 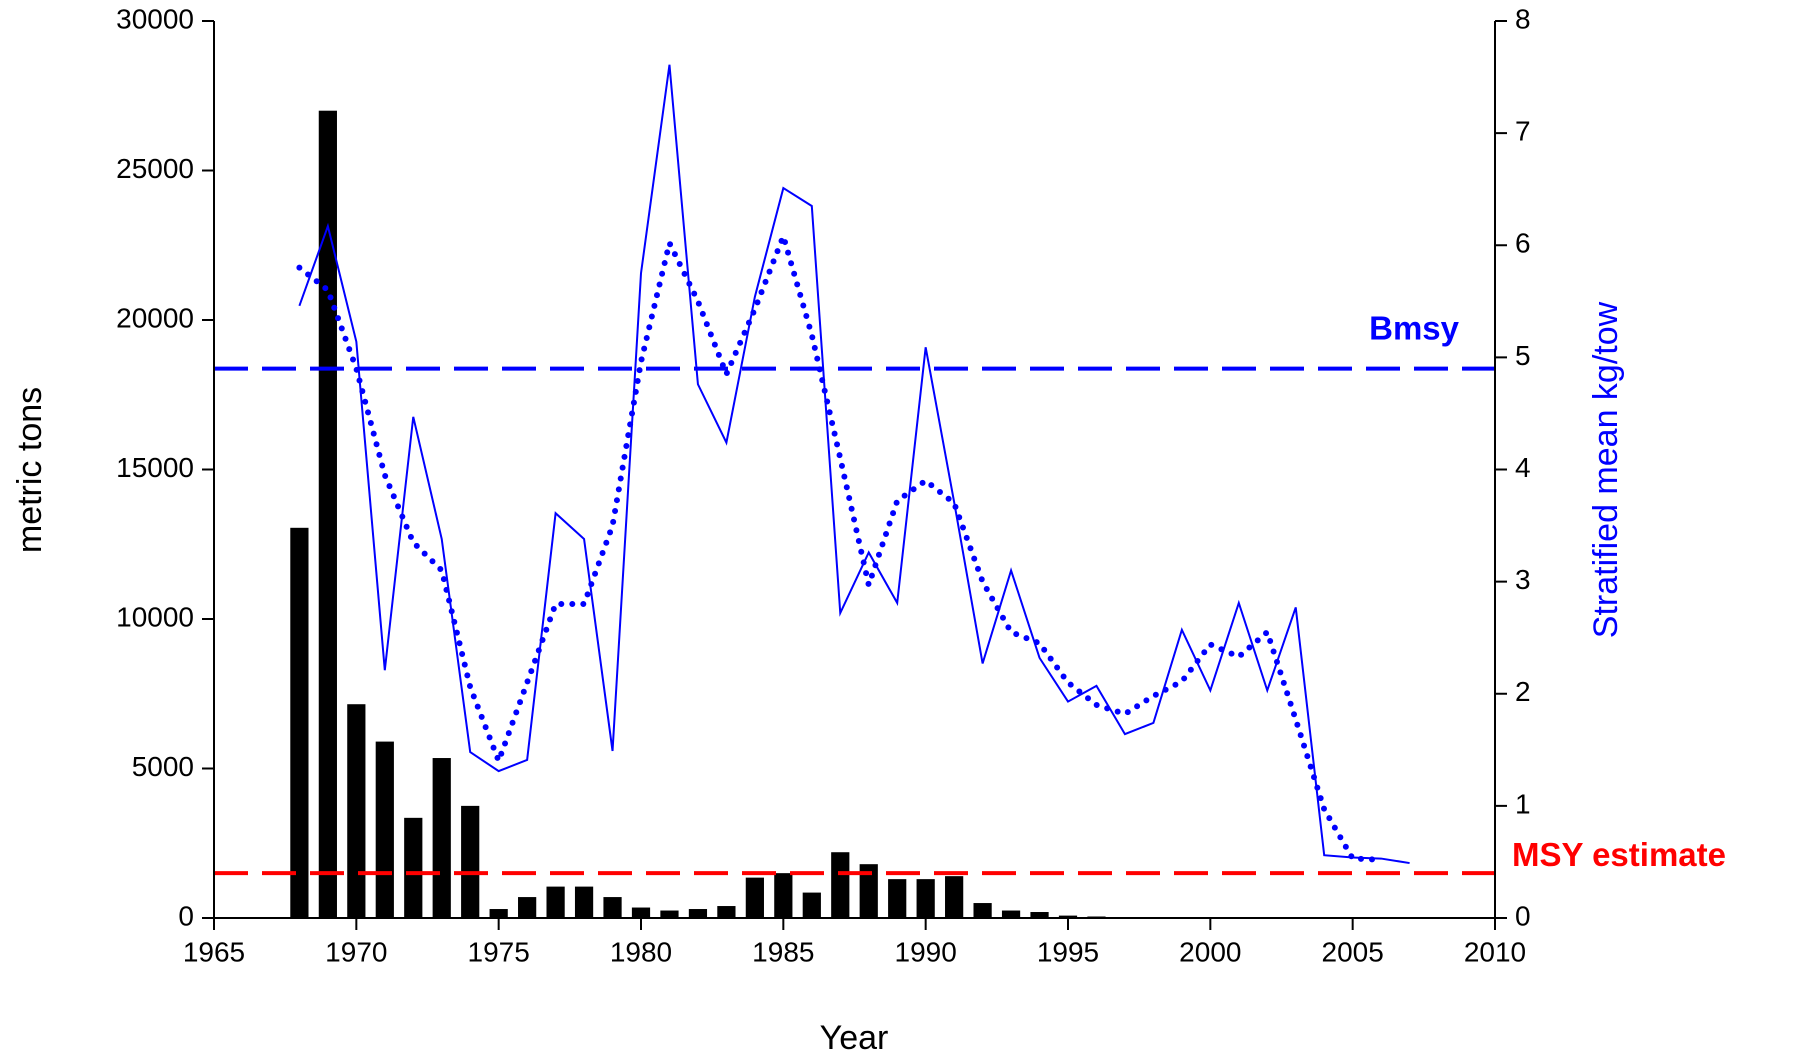 What do you see at coordinates (1523, 467) in the screenshot?
I see `y2-tick-label: 4` at bounding box center [1523, 467].